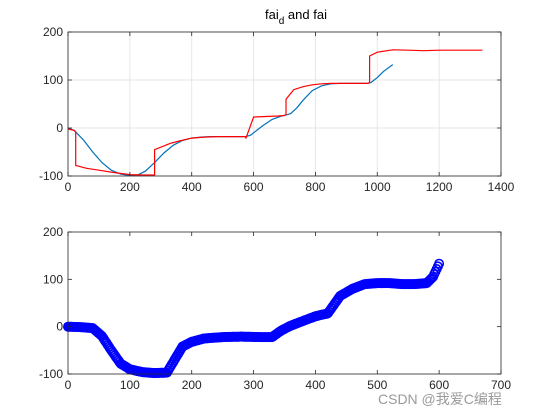 Image resolution: width=551 pixels, height=415 pixels. Describe the element at coordinates (377, 187) in the screenshot. I see `x-tick-label: 1000` at that location.